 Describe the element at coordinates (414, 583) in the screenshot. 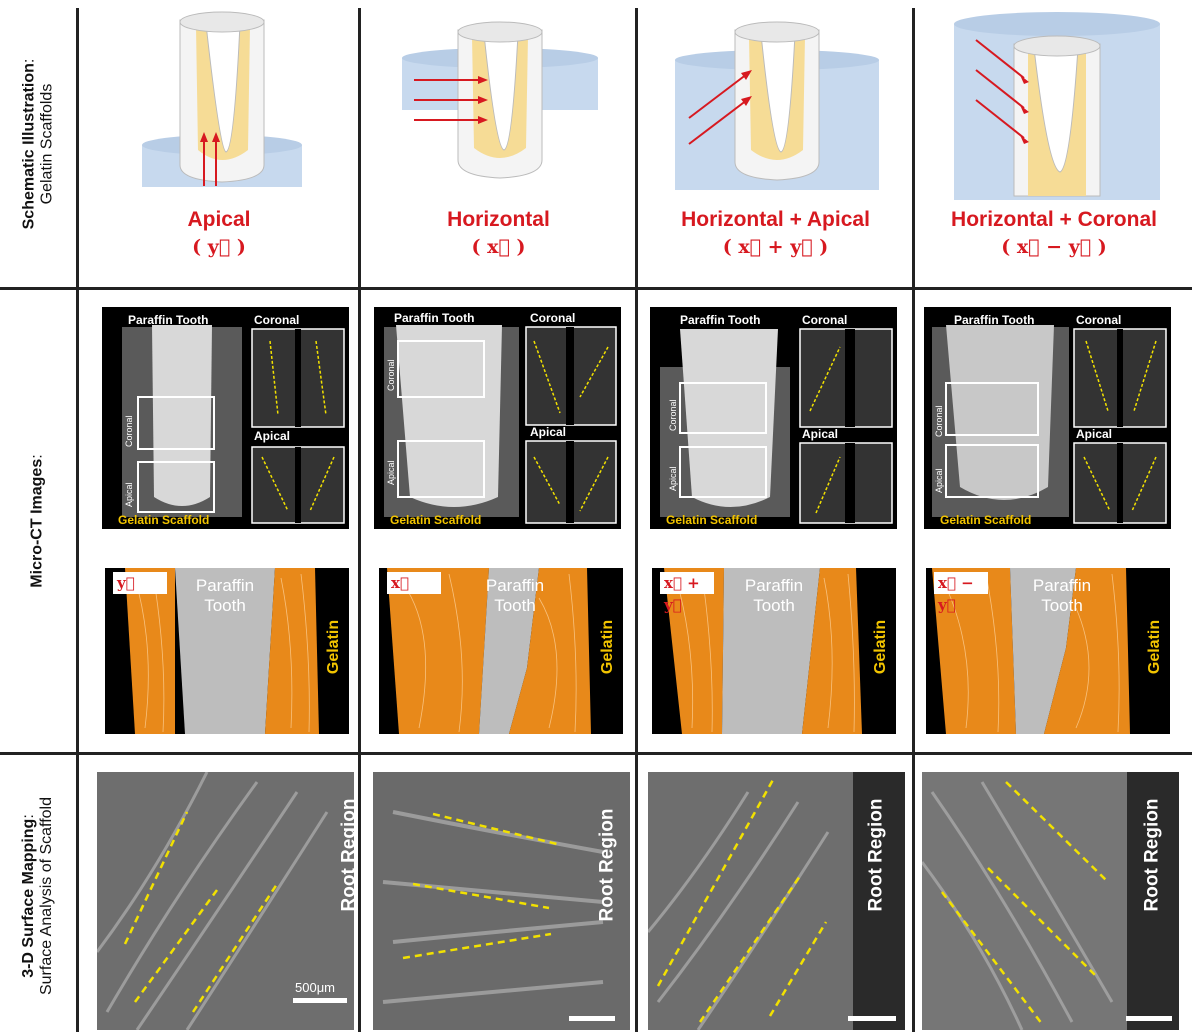

I see `vector-tag: x⃗` at that location.